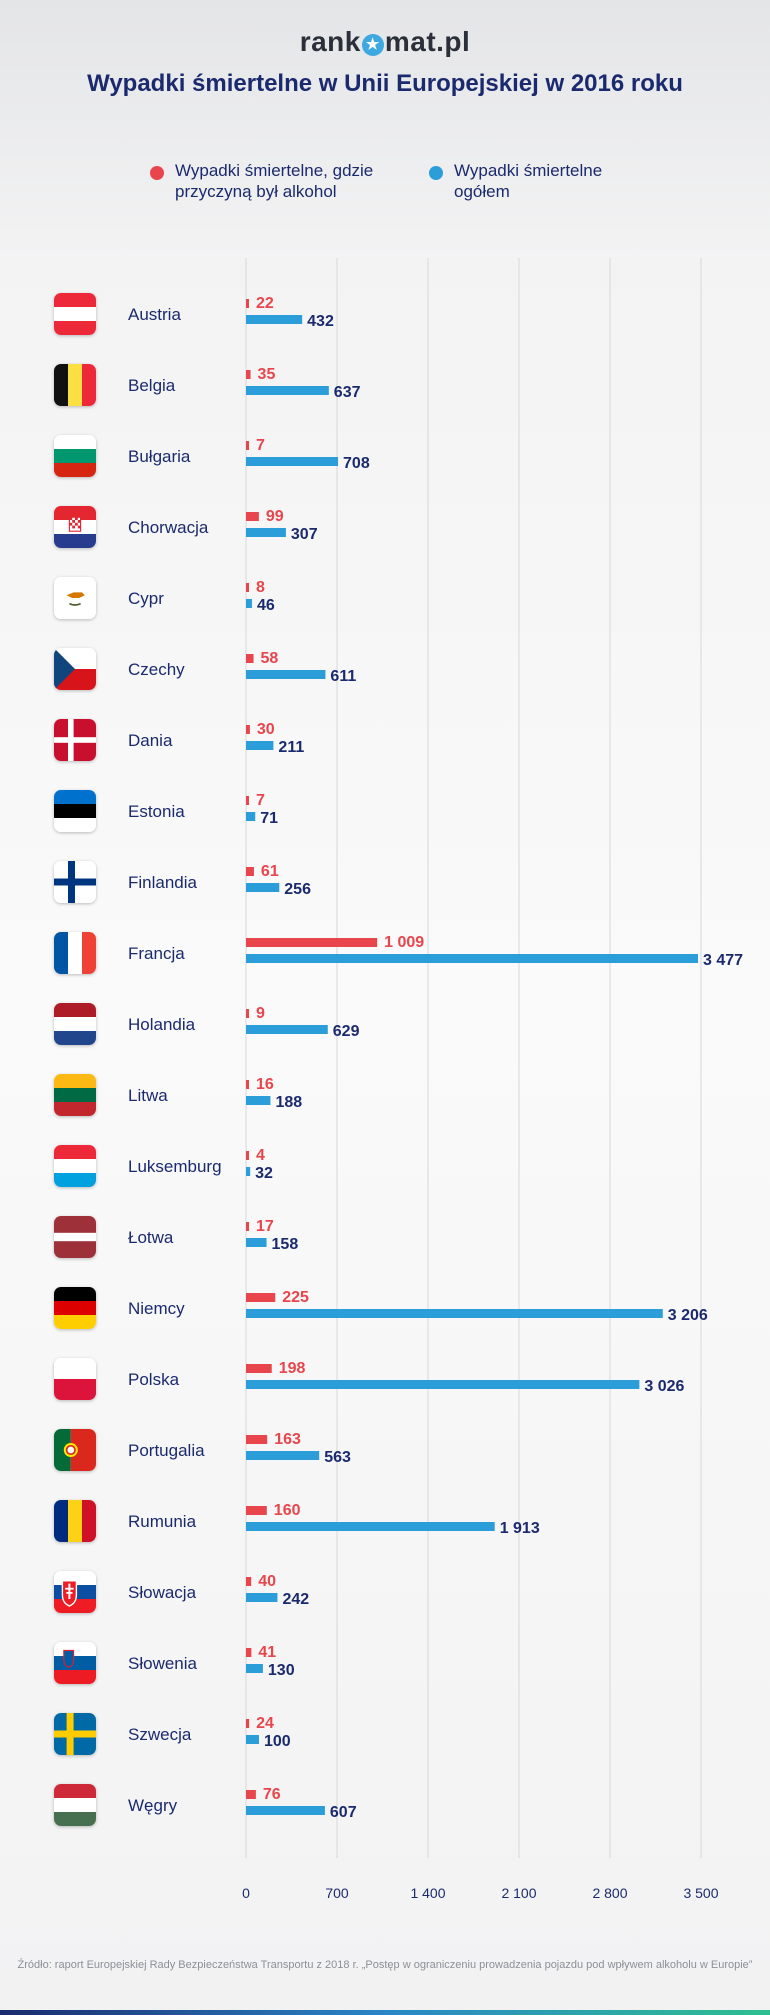 This screenshot has width=770, height=2015. Describe the element at coordinates (75, 740) in the screenshot. I see `flag-denmark-icon` at that location.